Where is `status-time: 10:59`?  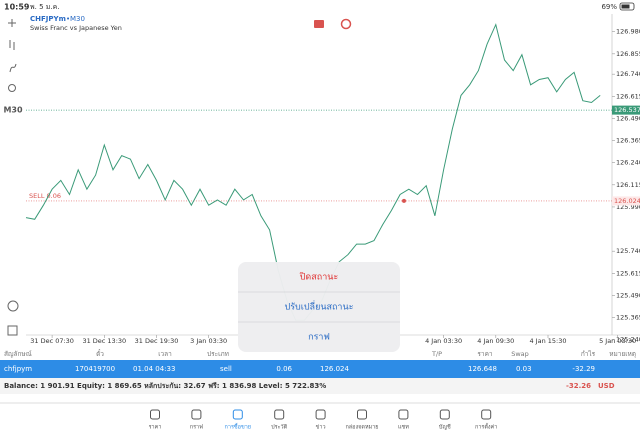 status-time: 10:59 is located at coordinates (17, 7).